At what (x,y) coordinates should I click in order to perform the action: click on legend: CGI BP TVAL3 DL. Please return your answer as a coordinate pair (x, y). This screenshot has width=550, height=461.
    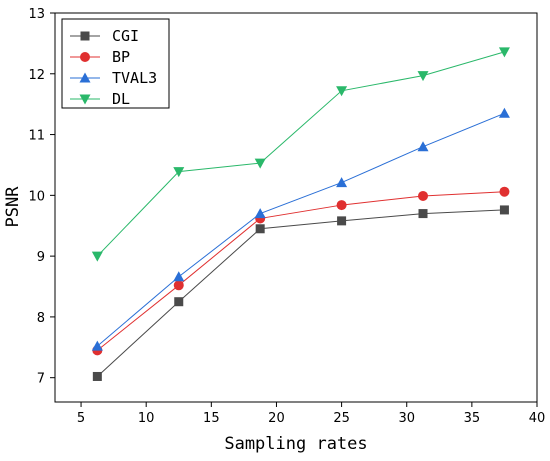
    Looking at the image, I should click on (115, 63).